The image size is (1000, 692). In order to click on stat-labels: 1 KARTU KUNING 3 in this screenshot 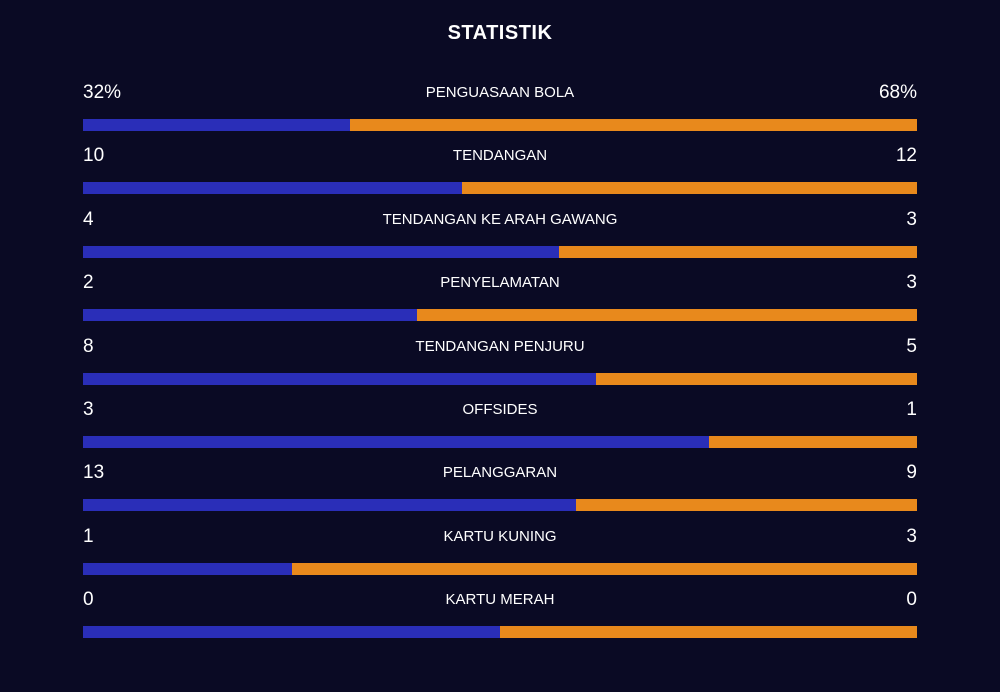, I will do `click(500, 537)`.